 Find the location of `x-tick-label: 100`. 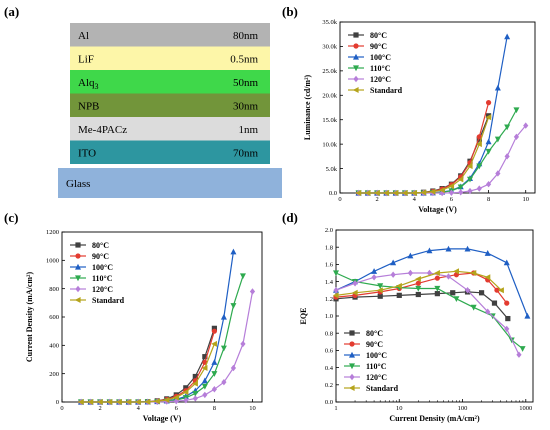

x-tick-label: 100 is located at coordinates (463, 408).